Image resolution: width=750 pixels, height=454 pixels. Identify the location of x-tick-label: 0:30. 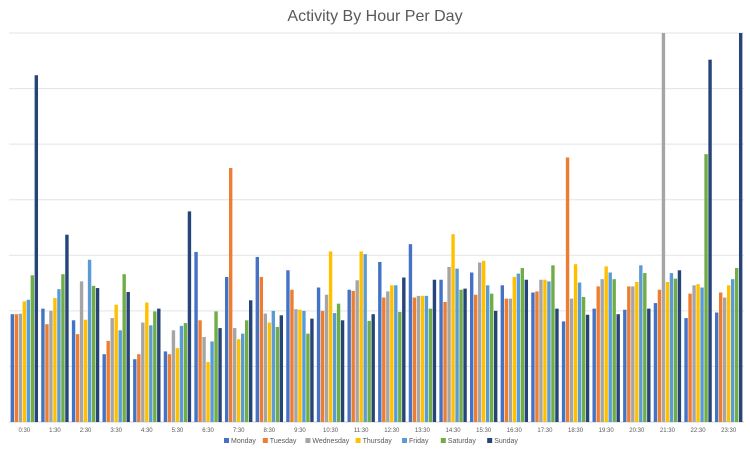
(24, 431).